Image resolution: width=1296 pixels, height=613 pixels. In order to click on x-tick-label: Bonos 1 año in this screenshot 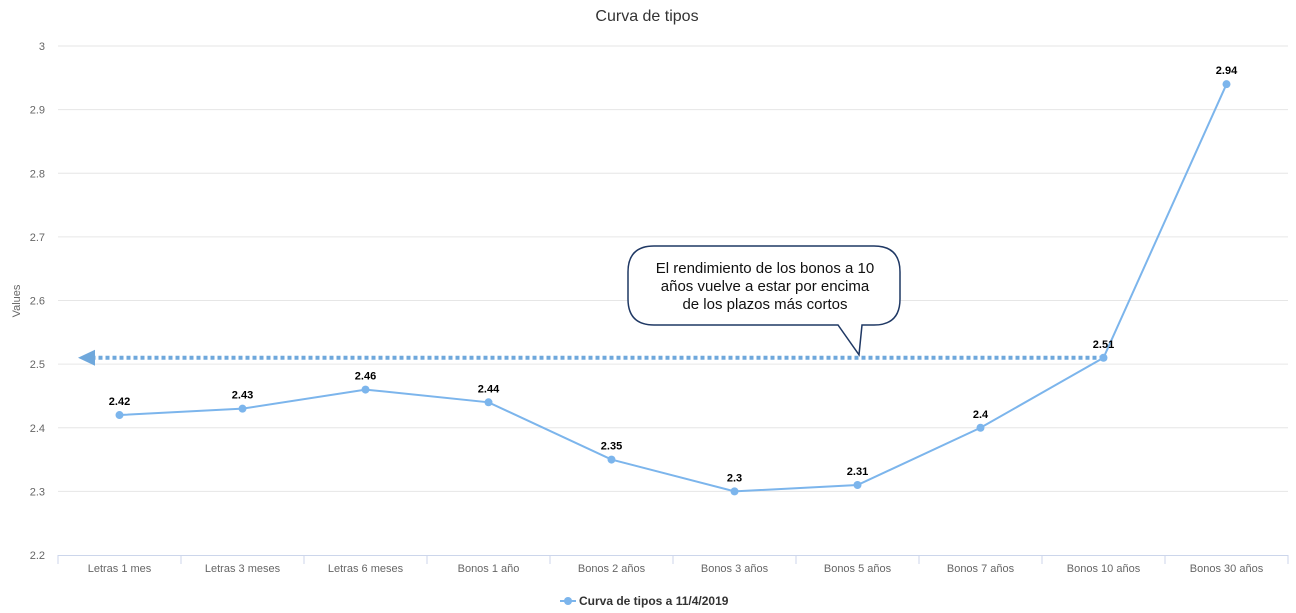, I will do `click(489, 569)`.